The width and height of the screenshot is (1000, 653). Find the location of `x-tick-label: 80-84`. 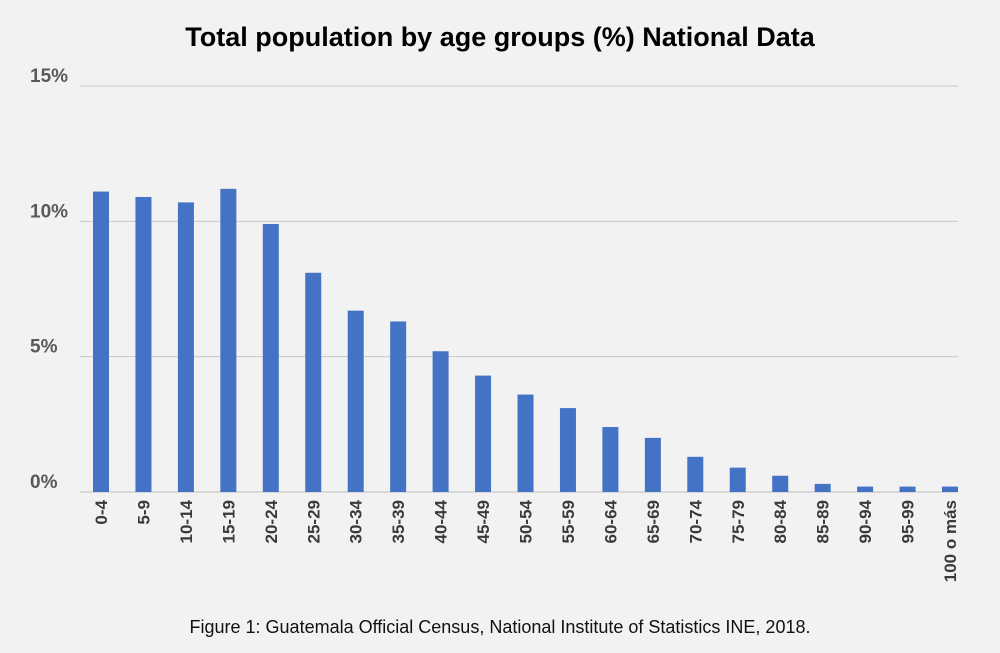

x-tick-label: 80-84 is located at coordinates (780, 521).